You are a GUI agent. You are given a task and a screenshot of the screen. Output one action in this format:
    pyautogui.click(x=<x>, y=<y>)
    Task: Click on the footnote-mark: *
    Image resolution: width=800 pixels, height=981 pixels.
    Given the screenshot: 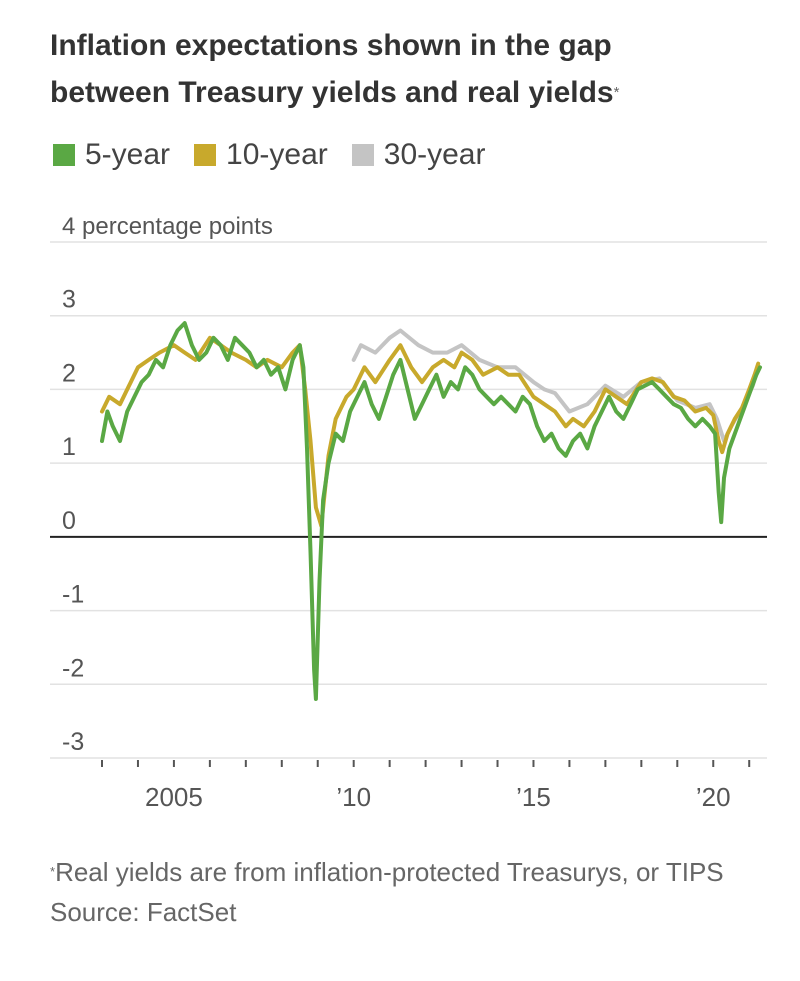 What is the action you would take?
    pyautogui.click(x=53, y=871)
    